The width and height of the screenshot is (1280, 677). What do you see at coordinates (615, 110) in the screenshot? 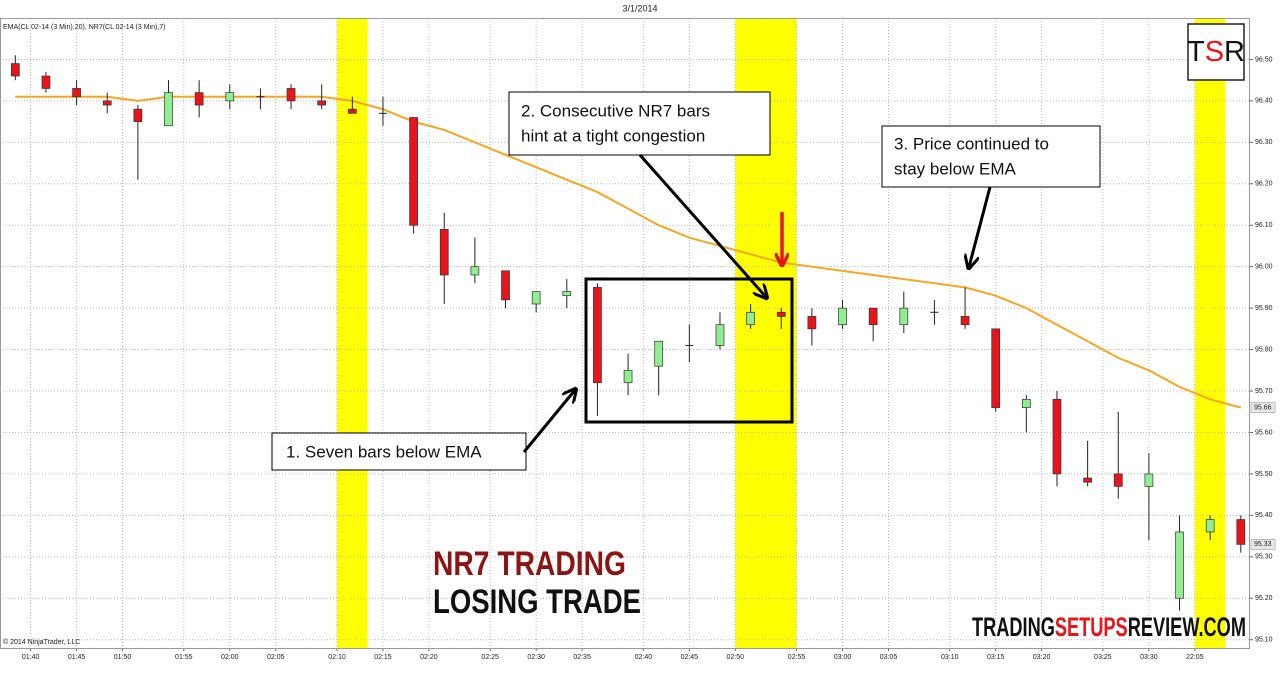
I see `annotation: 2. Consecutive NR7 bars` at bounding box center [615, 110].